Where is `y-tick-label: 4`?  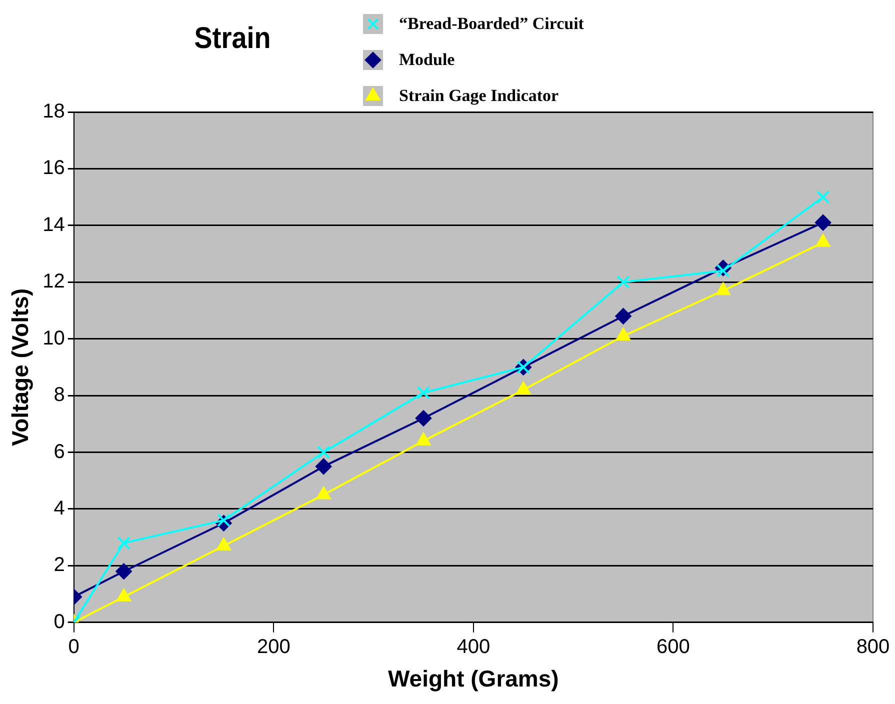
y-tick-label: 4 is located at coordinates (59, 508).